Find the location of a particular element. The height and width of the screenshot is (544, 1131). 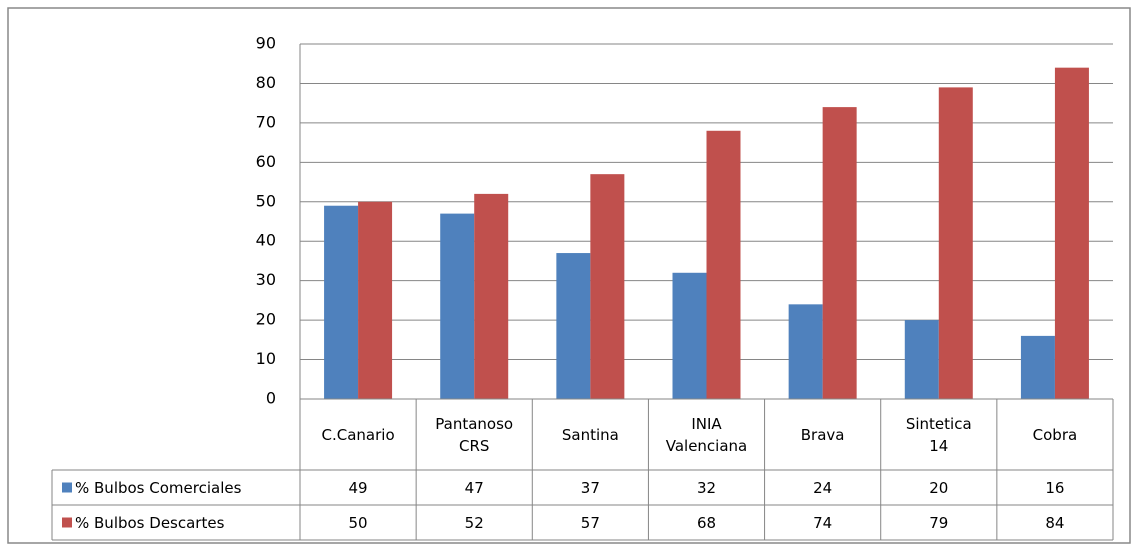

value-label: 84 is located at coordinates (1055, 522).